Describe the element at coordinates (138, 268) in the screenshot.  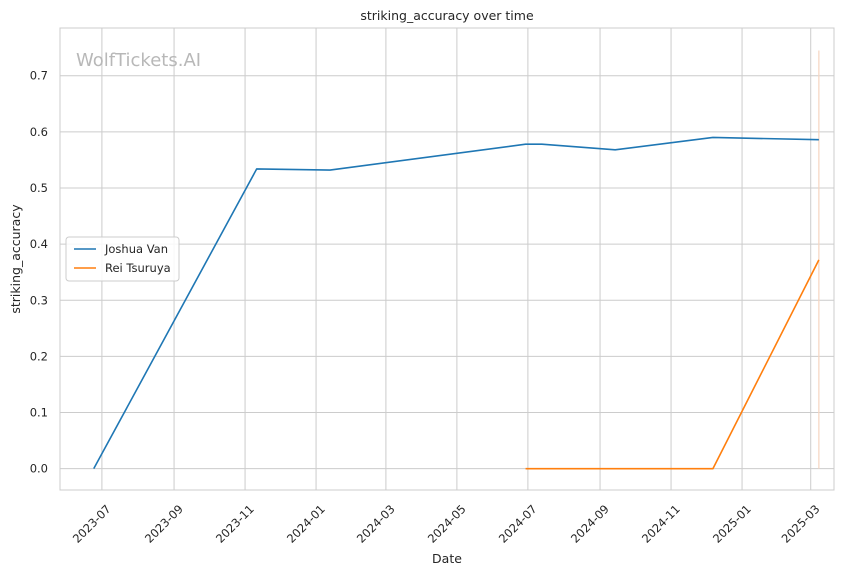
I see `legend-label-rei-tsuruya: Rei Tsuruya` at that location.